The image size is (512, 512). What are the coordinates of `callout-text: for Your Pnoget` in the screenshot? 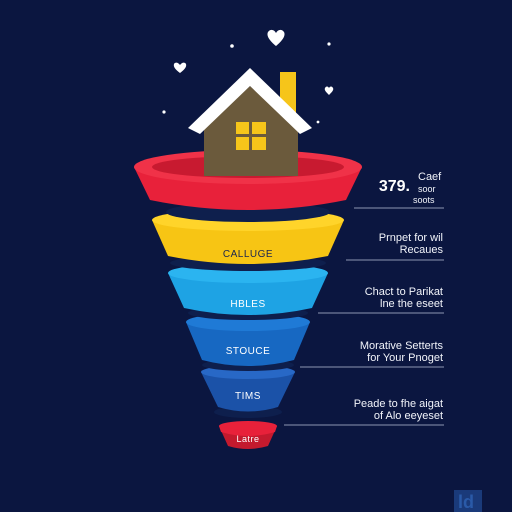 It's located at (405, 358).